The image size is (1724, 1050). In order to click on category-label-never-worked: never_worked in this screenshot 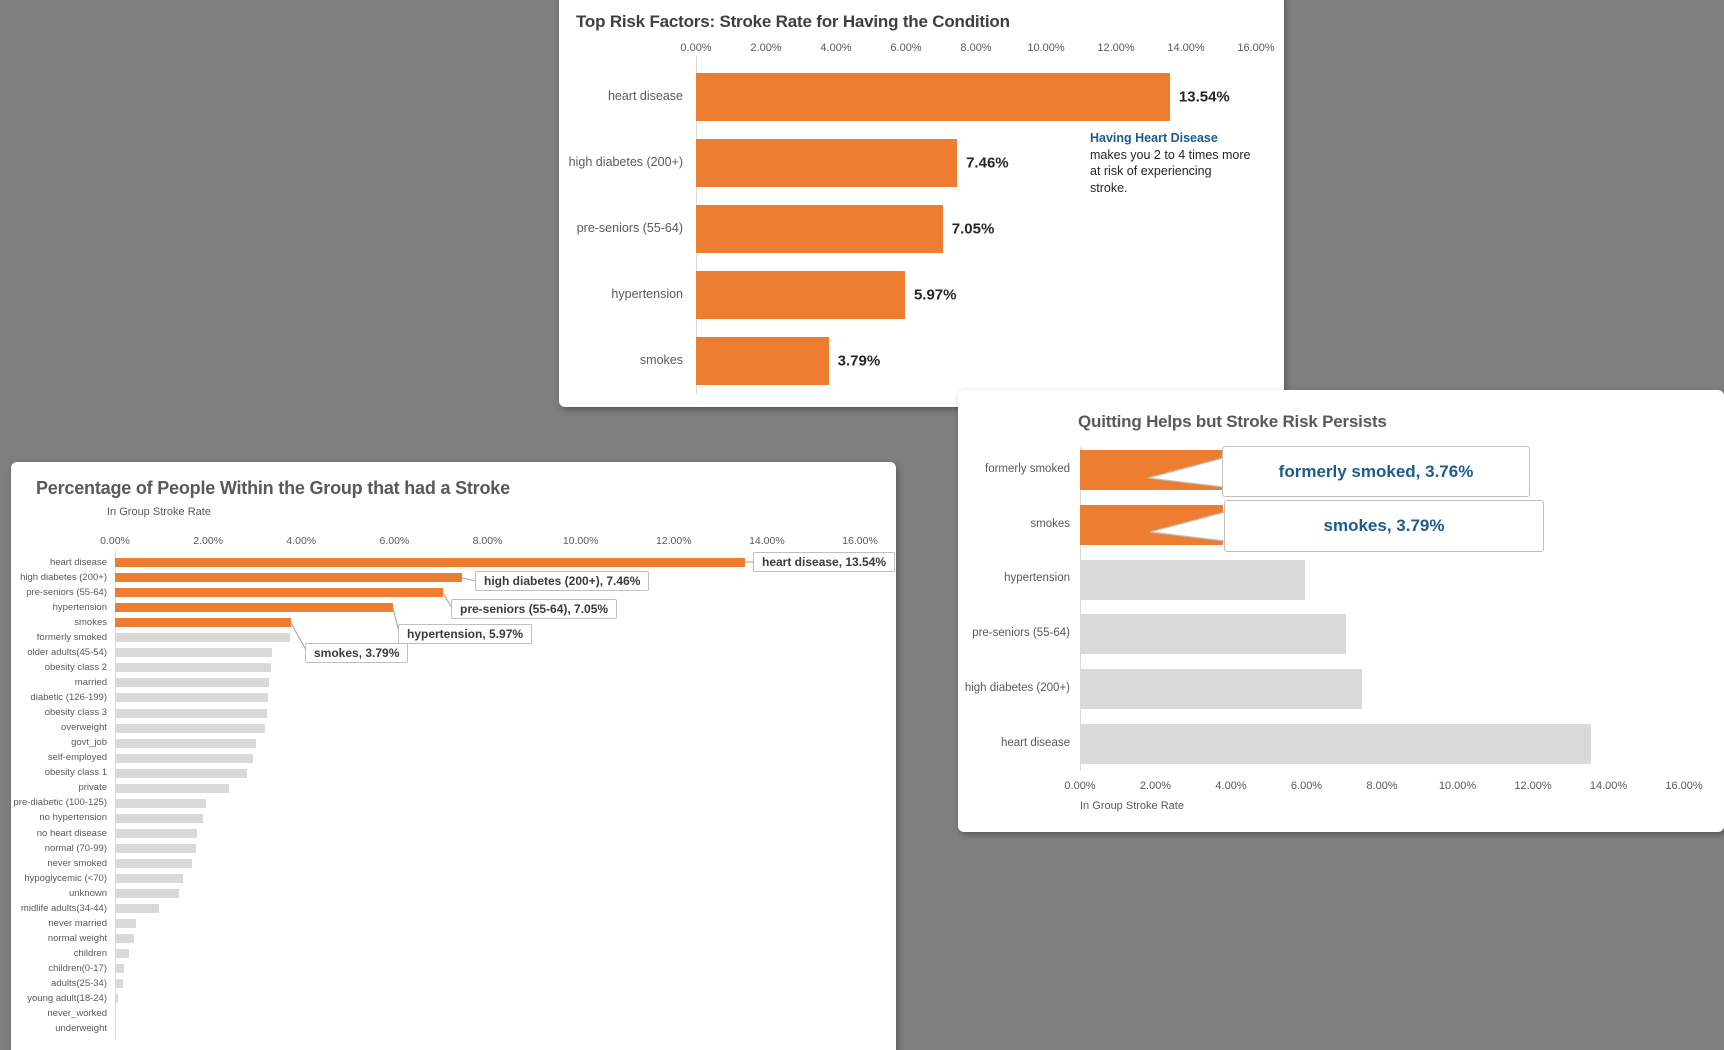, I will do `click(77, 1014)`.